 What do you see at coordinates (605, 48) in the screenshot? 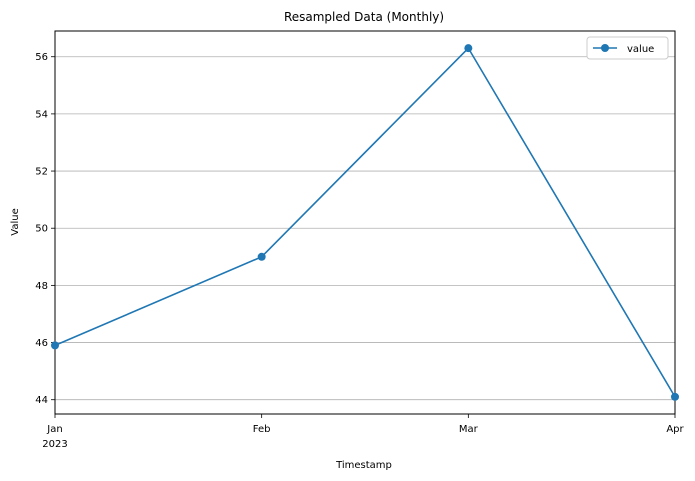
I see `legend-marker` at bounding box center [605, 48].